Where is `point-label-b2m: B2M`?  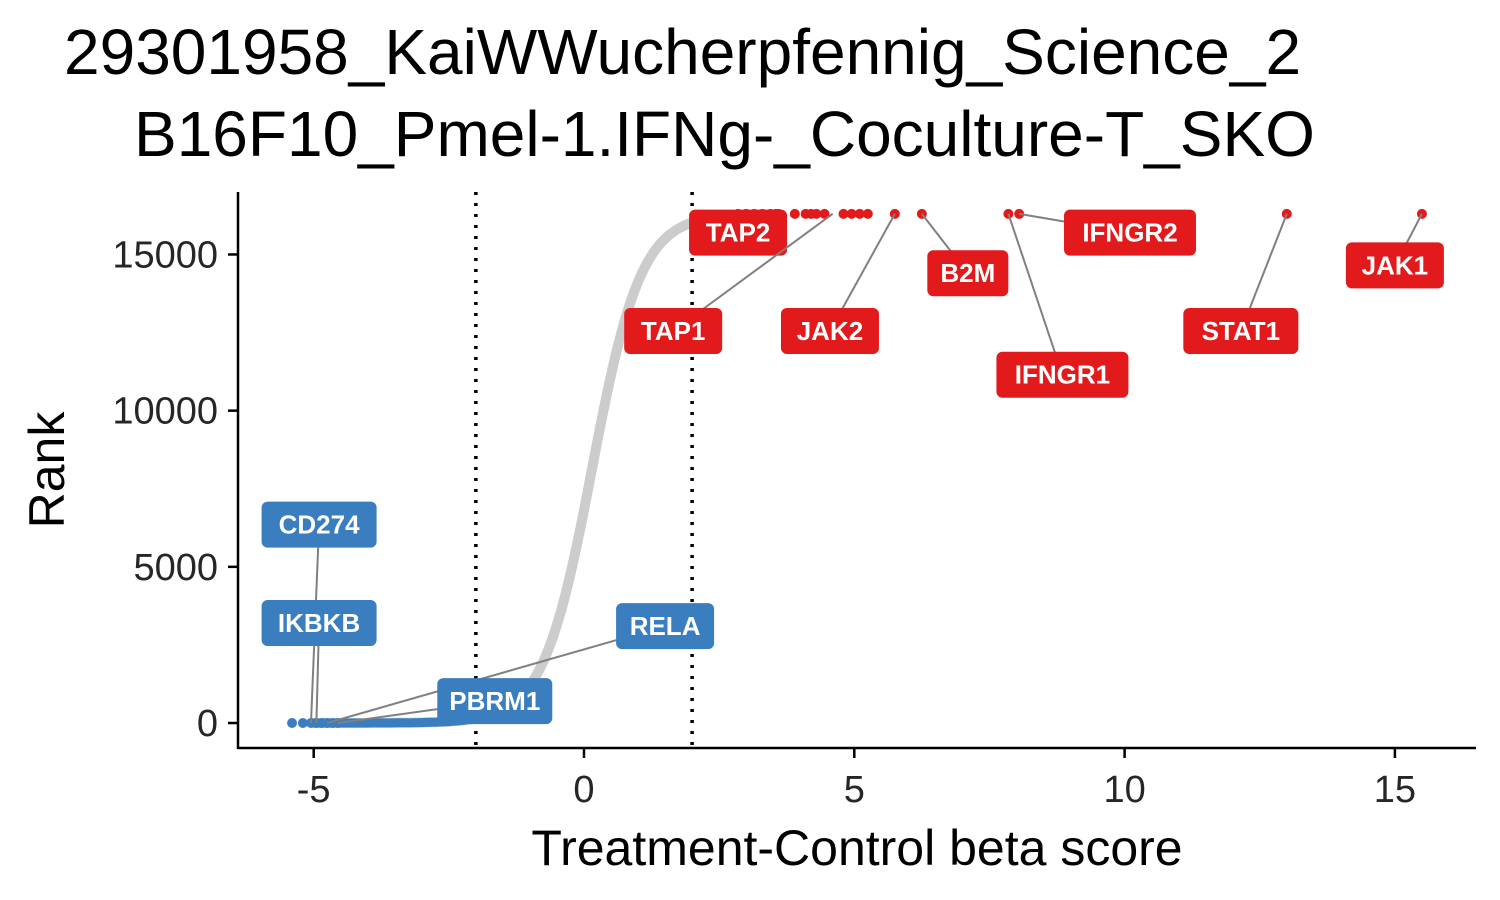
point-label-b2m: B2M is located at coordinates (965, 255).